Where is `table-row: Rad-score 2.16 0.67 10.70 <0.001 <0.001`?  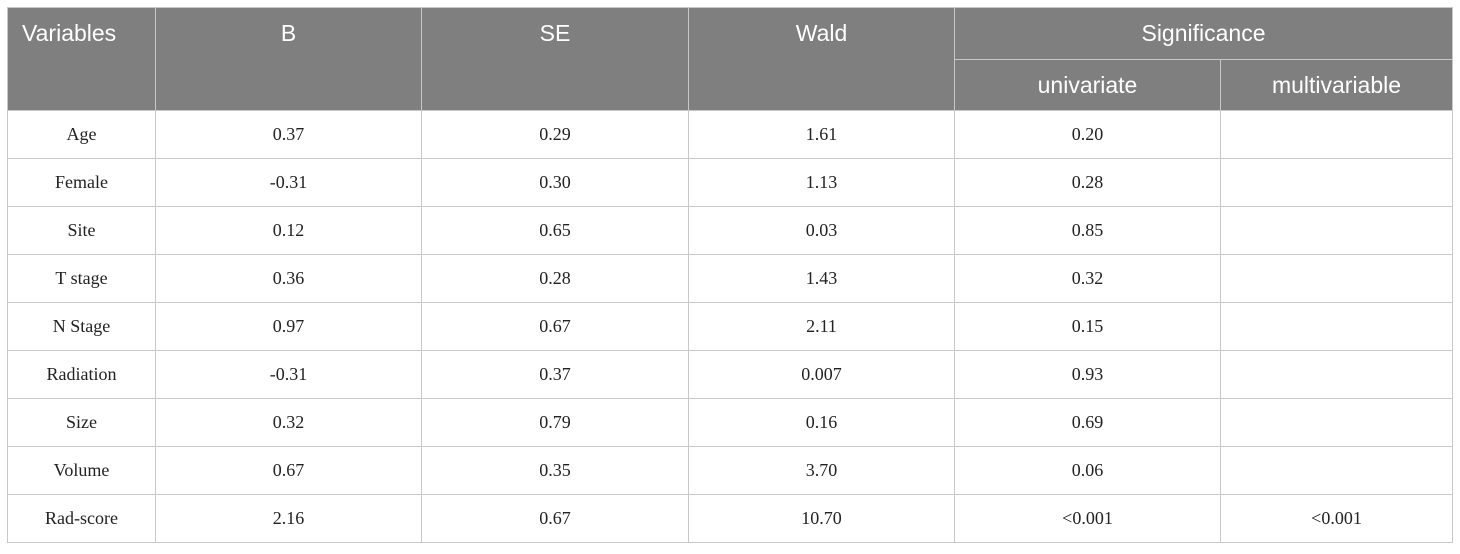 table-row: Rad-score 2.16 0.67 10.70 <0.001 <0.001 is located at coordinates (730, 518).